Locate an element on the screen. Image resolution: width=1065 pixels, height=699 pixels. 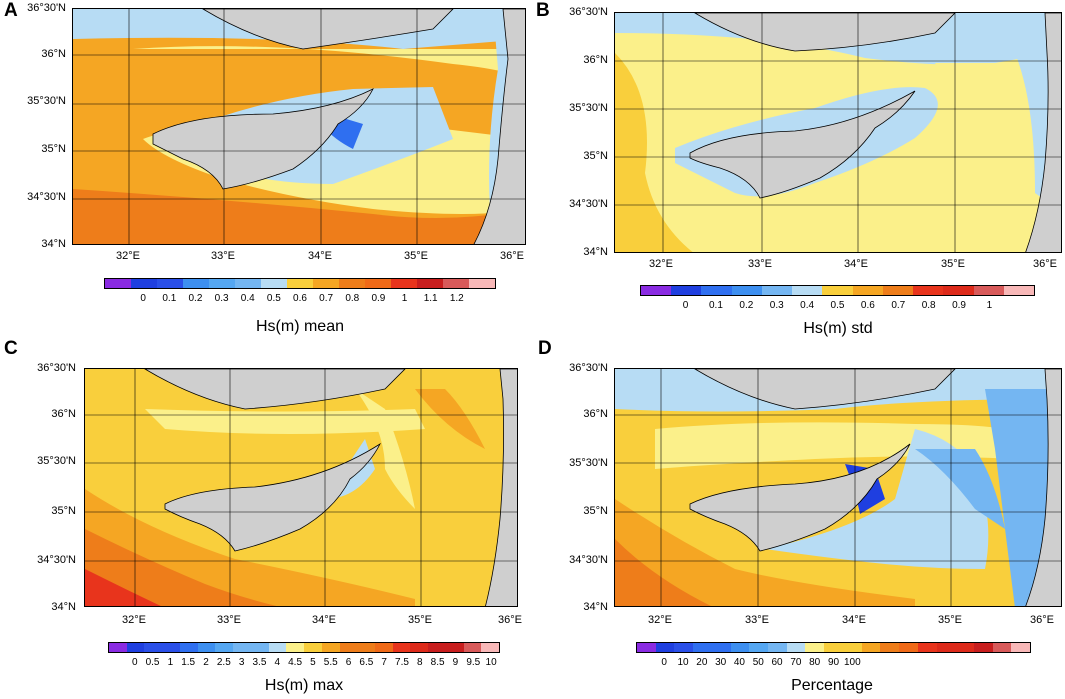
panel-label: D is located at coordinates (545, 348).